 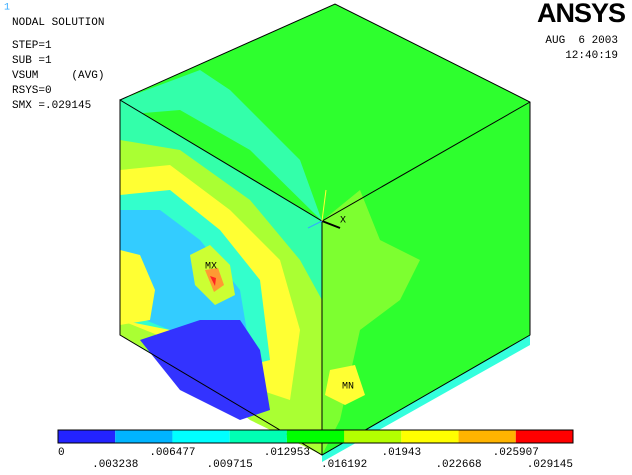 I want to click on header-line: VSUM (AVG), so click(x=58, y=76).